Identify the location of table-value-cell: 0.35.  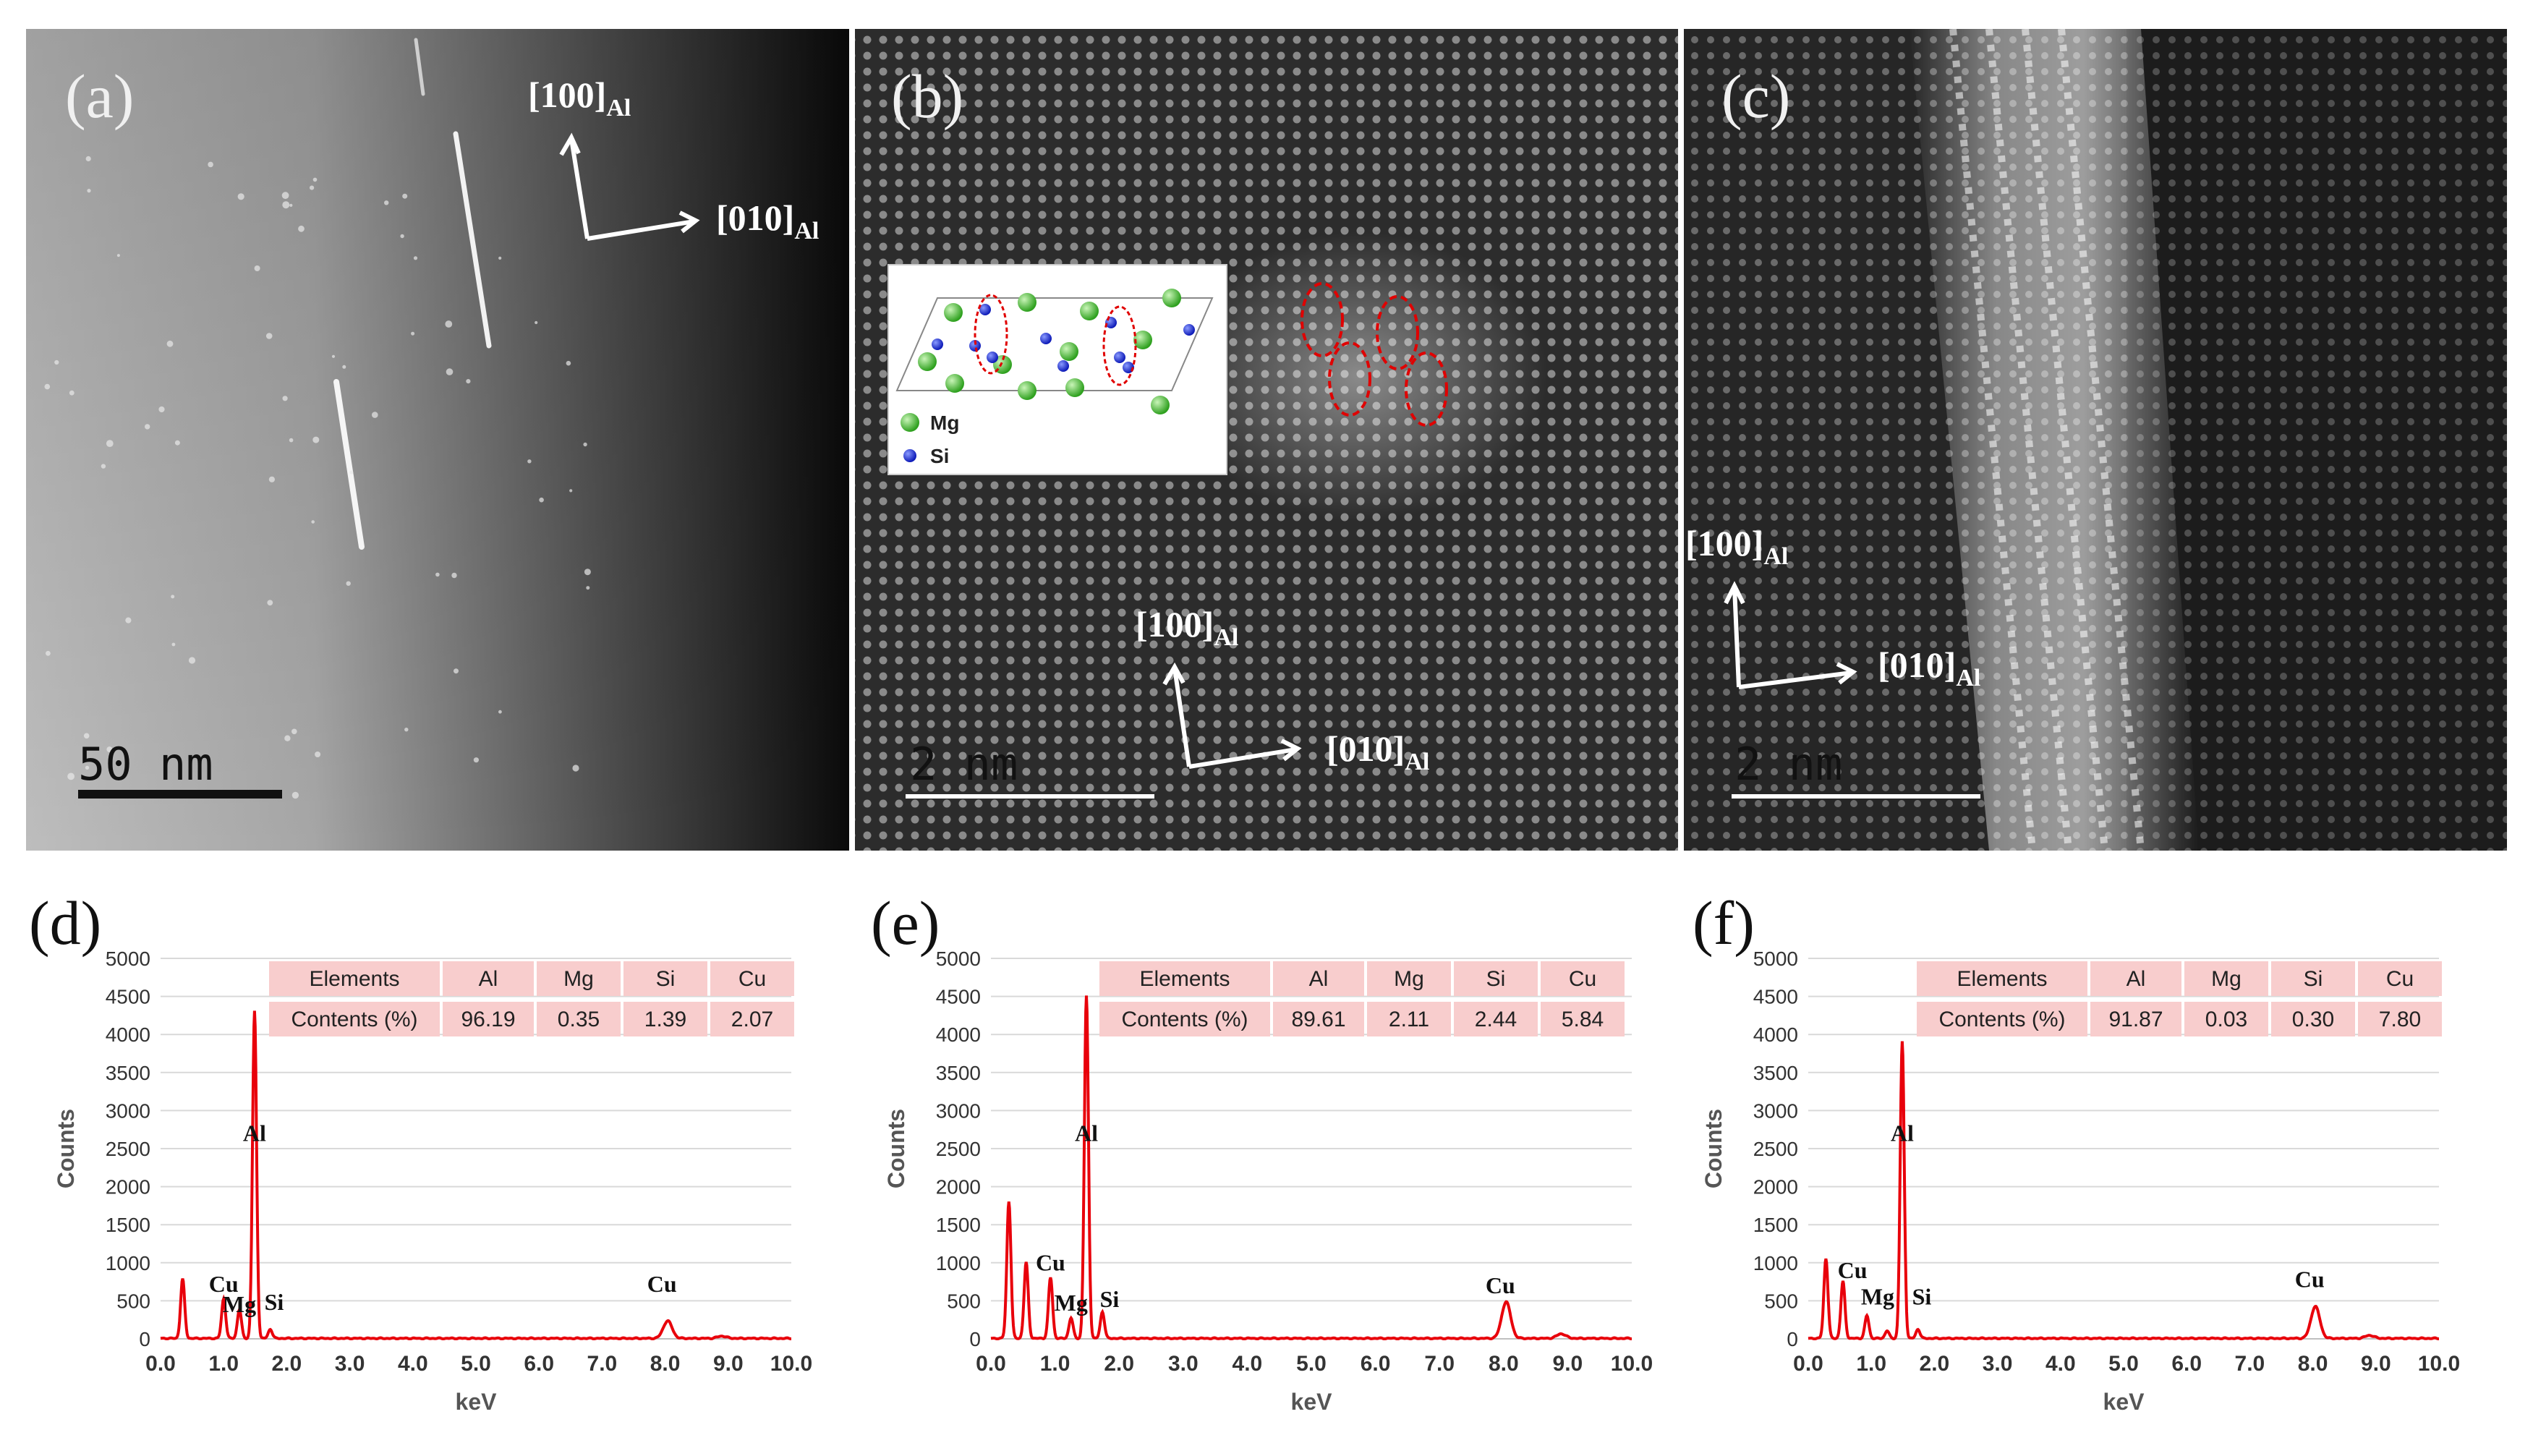
(579, 1019).